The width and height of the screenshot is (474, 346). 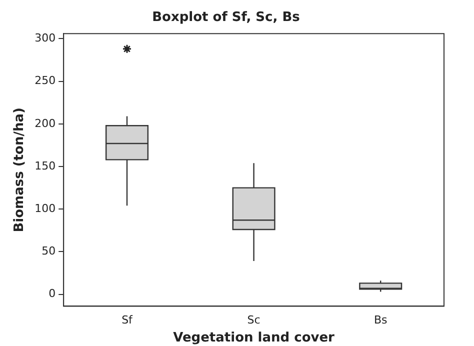 What do you see at coordinates (45, 165) in the screenshot?
I see `y-tick-label: 150` at bounding box center [45, 165].